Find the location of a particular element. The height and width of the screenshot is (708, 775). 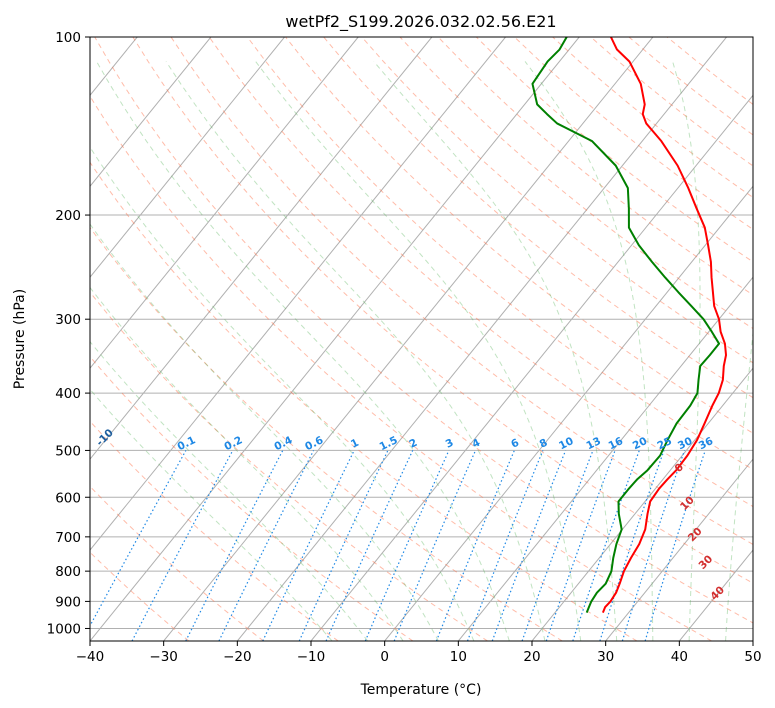

y-tick-label: 500 is located at coordinates (68, 451).